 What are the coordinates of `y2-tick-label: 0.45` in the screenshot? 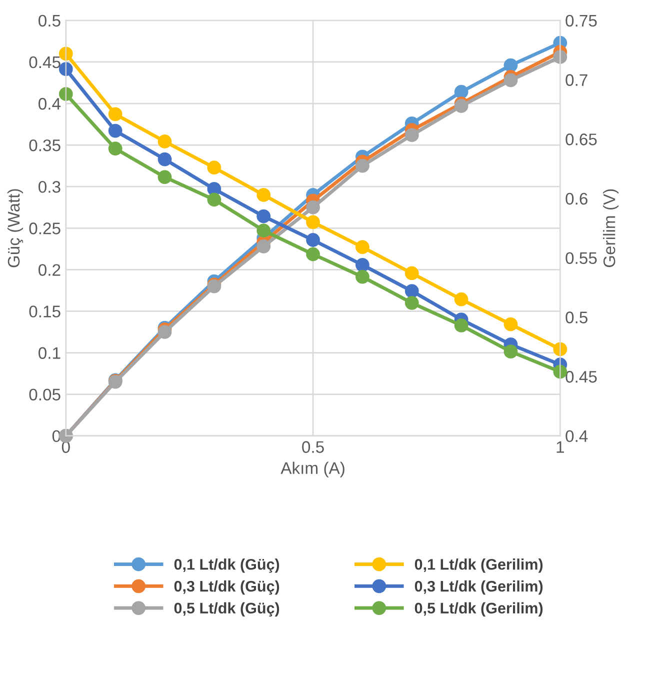 It's located at (581, 376).